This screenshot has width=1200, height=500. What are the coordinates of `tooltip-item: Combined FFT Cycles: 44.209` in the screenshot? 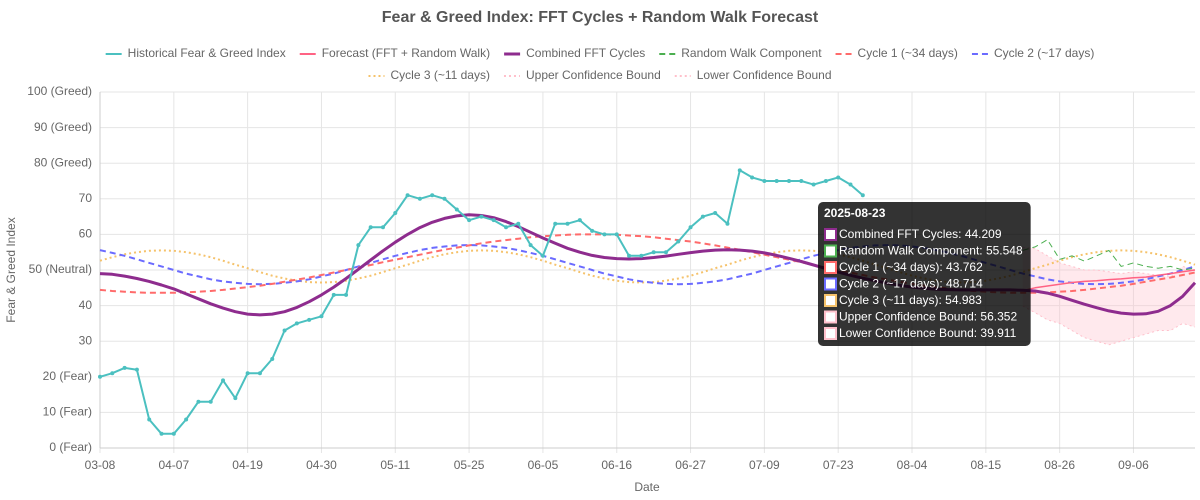 It's located at (920, 234).